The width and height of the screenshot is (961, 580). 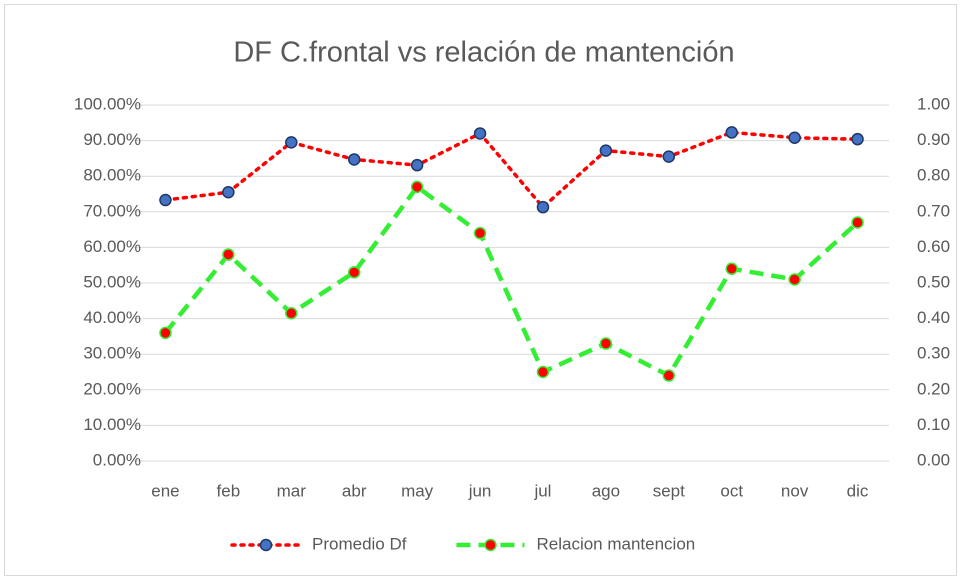 I want to click on x-tick-label: ene, so click(x=165, y=490).